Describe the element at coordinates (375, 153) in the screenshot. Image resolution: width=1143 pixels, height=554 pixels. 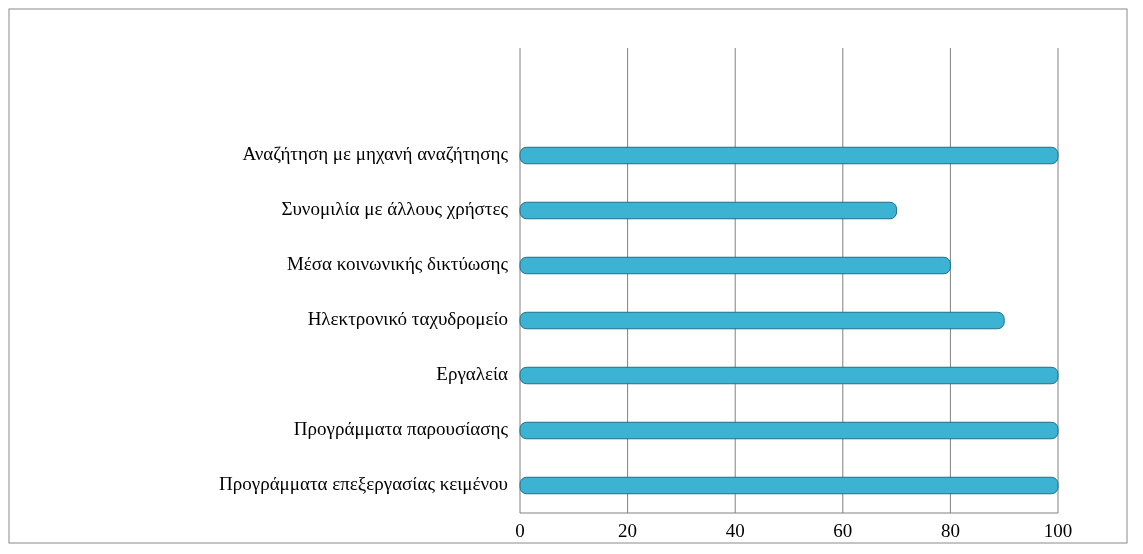
I see `y-tick-label: Αναζήτηση με μηχανή αναζήτησης` at that location.